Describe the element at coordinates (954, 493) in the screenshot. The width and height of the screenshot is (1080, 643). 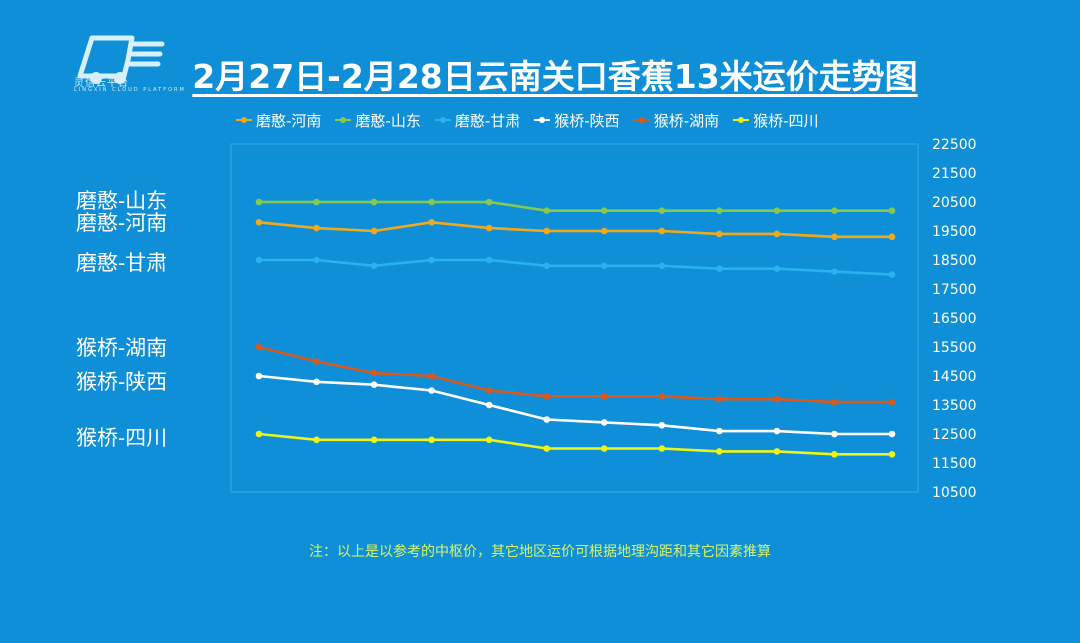
I see `y-tick-label: 10500` at that location.